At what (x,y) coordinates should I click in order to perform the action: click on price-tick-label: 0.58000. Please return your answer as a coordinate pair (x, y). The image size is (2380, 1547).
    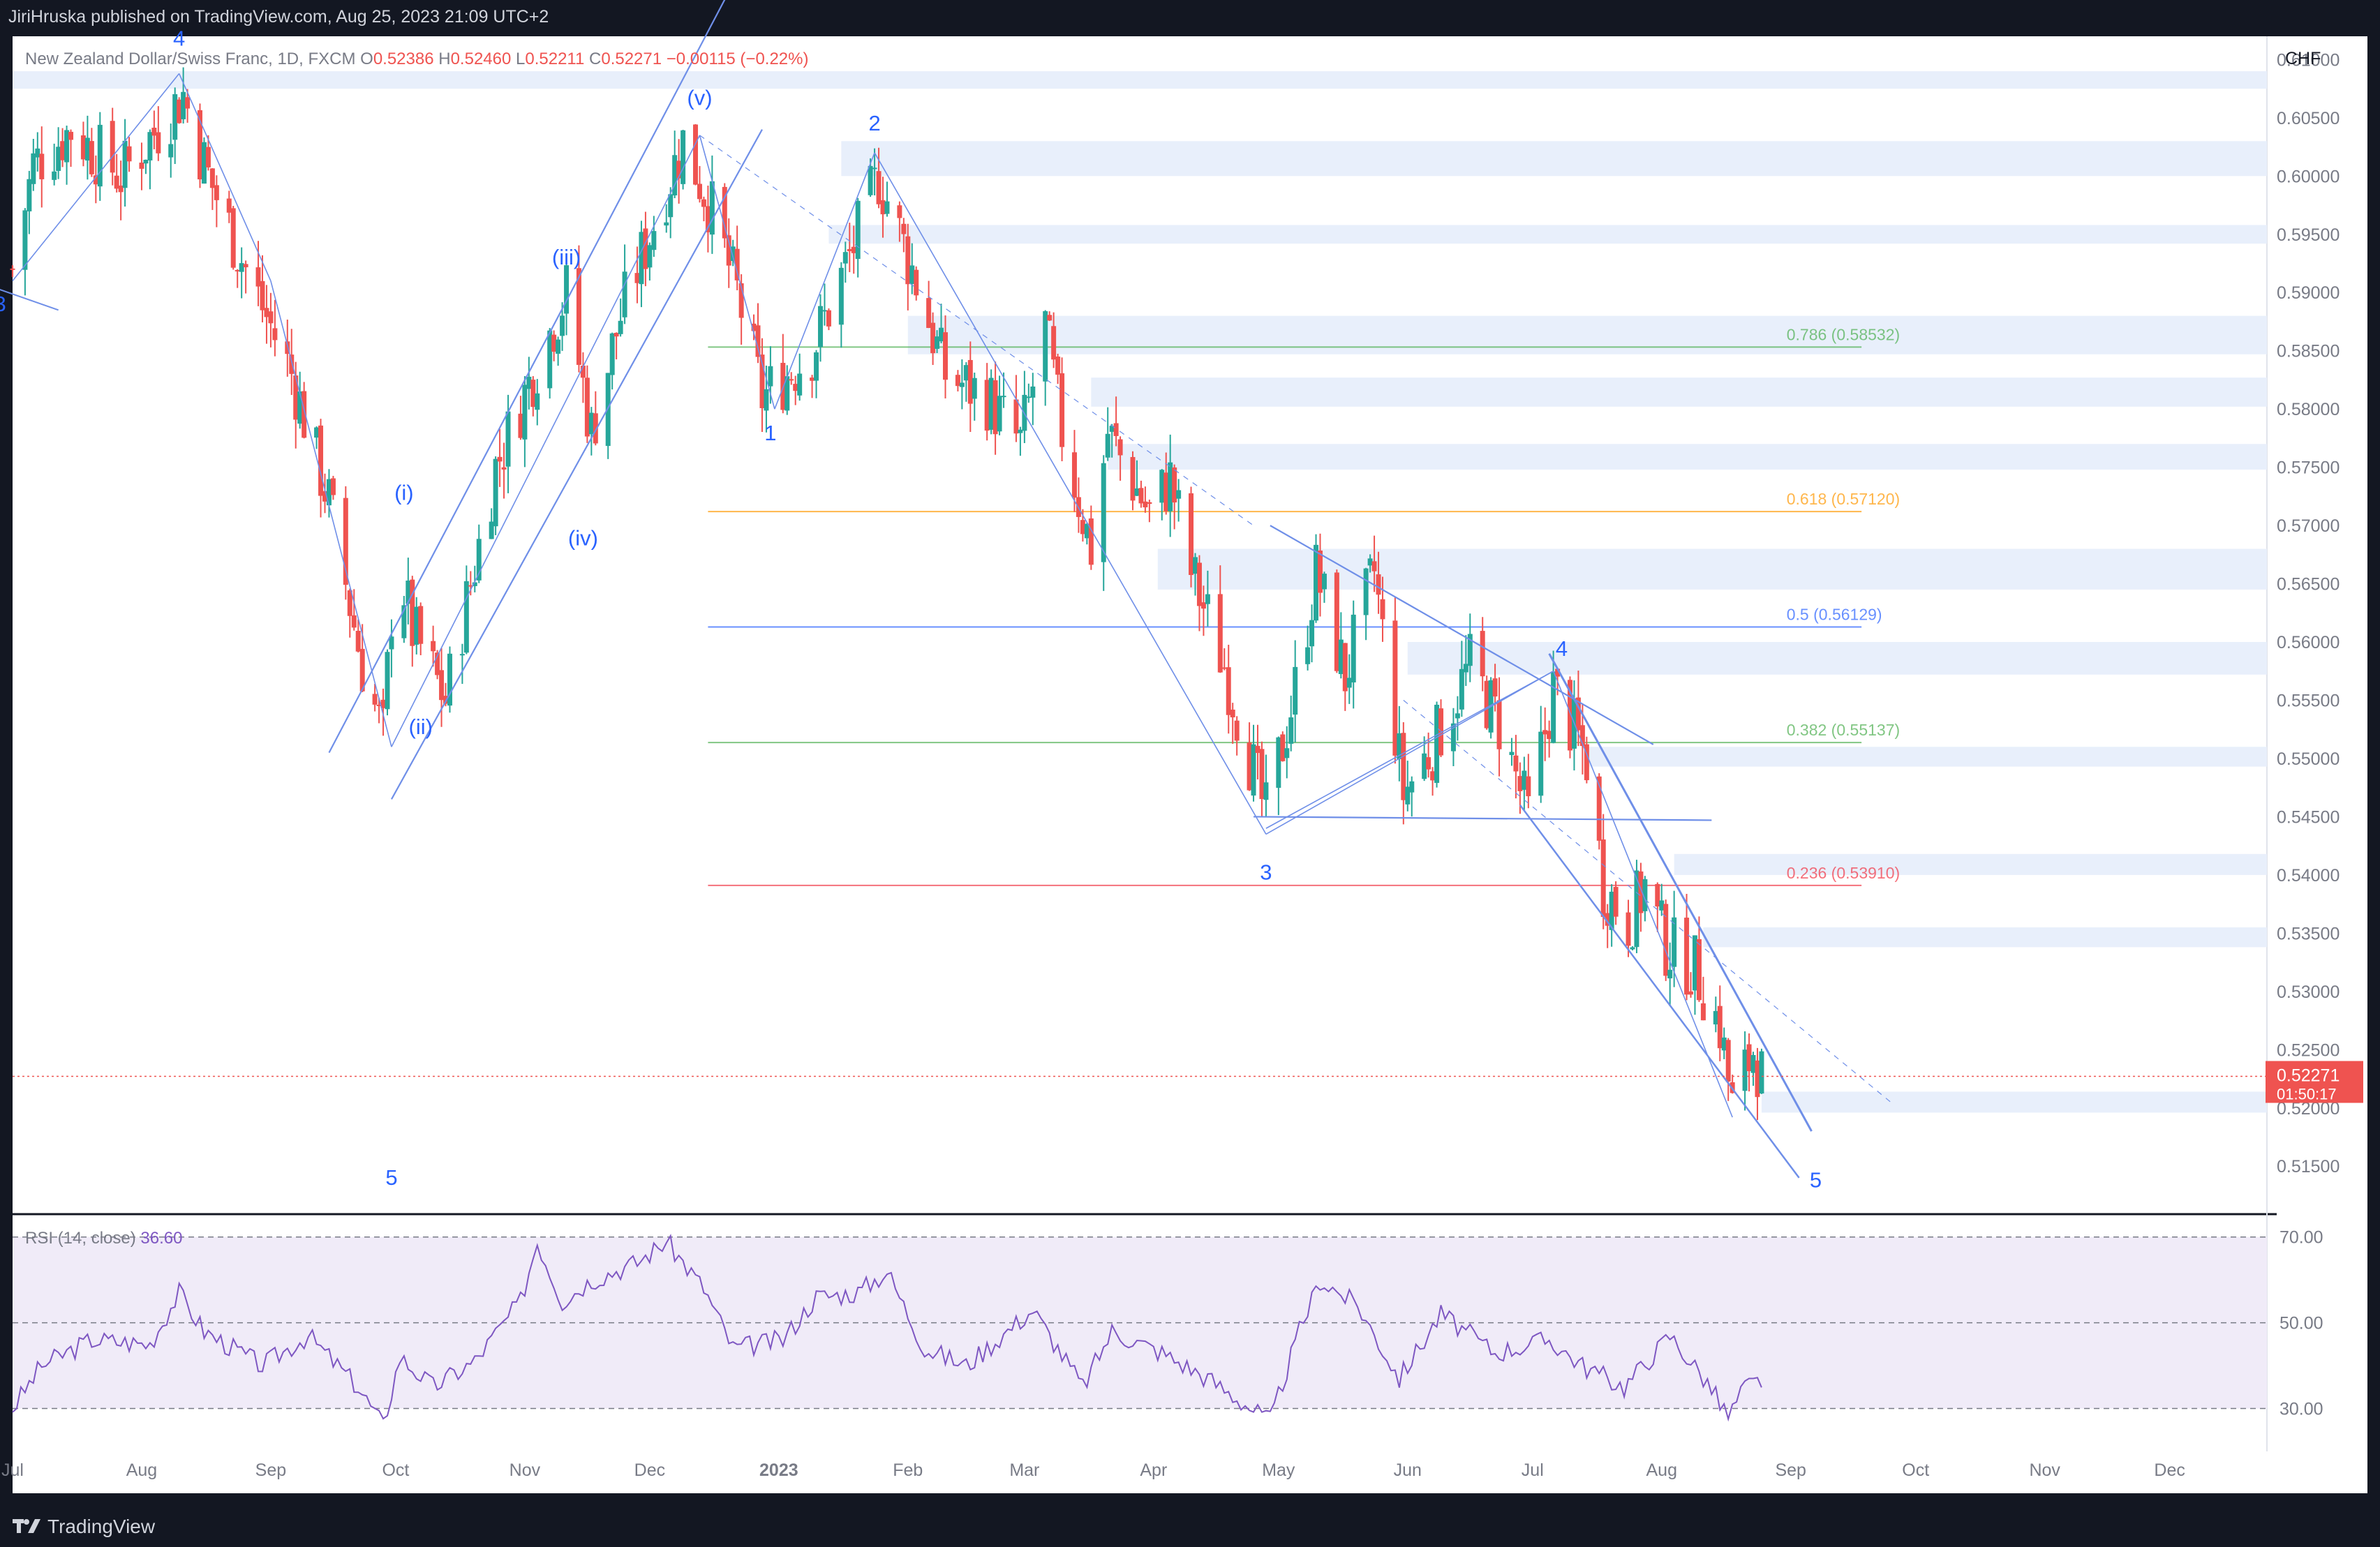
    Looking at the image, I should click on (2309, 410).